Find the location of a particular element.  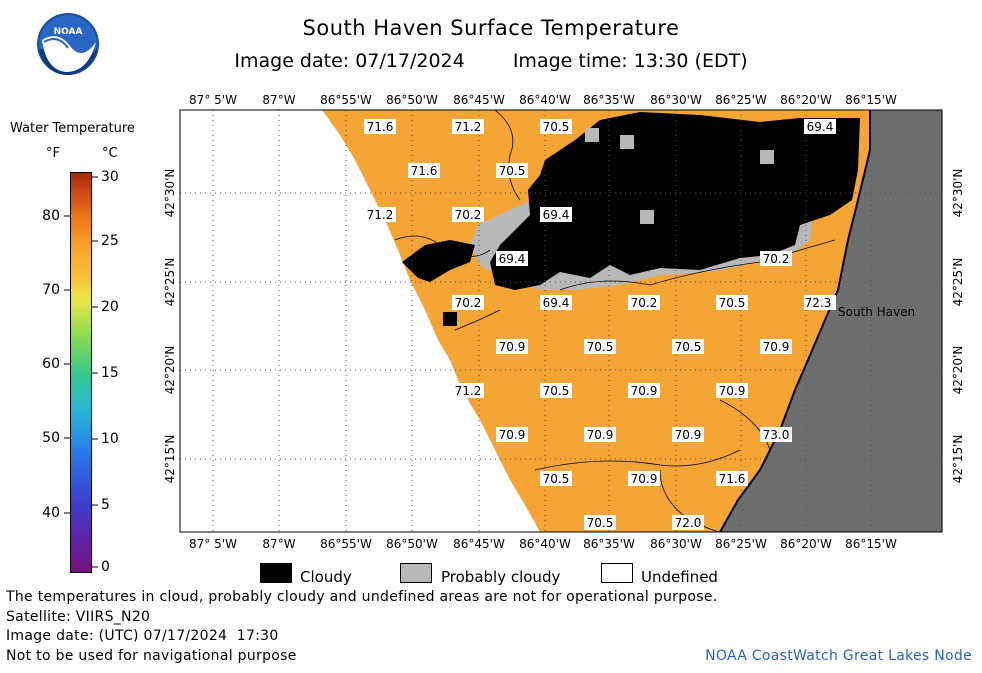

svg-text: 42°25'N is located at coordinates (958, 282).